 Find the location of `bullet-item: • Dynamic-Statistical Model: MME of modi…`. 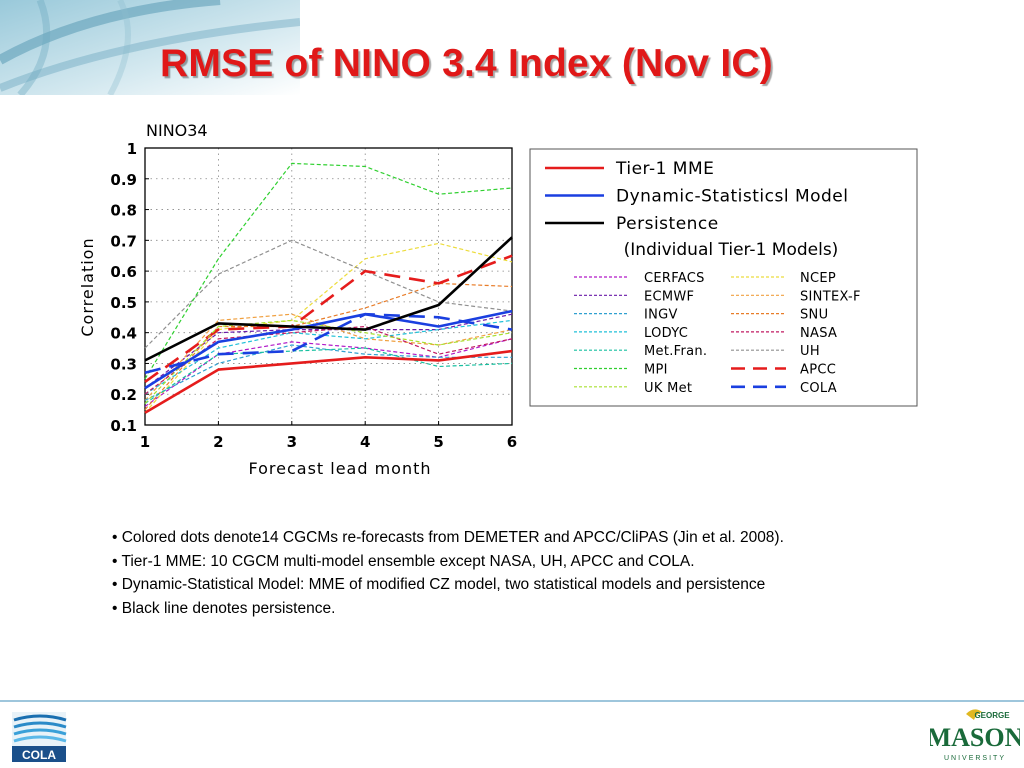

bullet-item: • Dynamic-Statistical Model: MME of modi… is located at coordinates (439, 584).